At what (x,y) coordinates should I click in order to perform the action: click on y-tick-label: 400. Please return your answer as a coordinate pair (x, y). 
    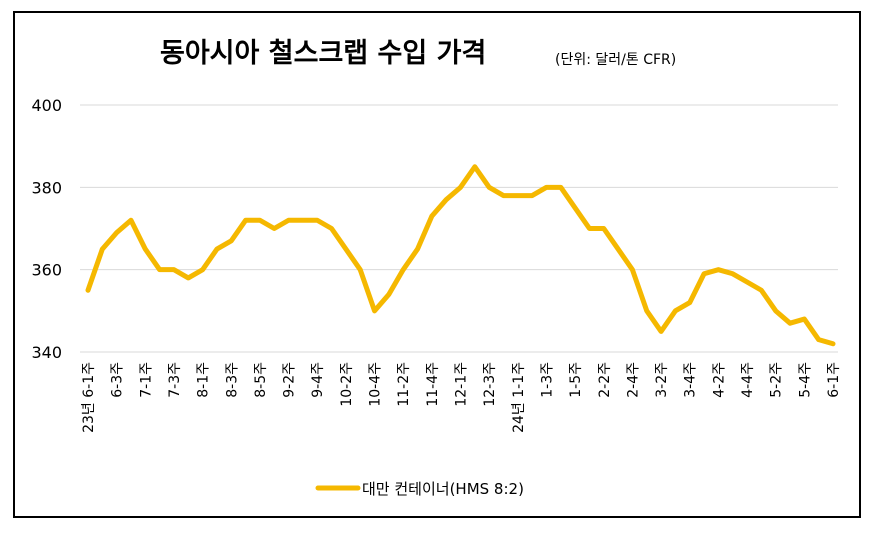
    Looking at the image, I should click on (46, 105).